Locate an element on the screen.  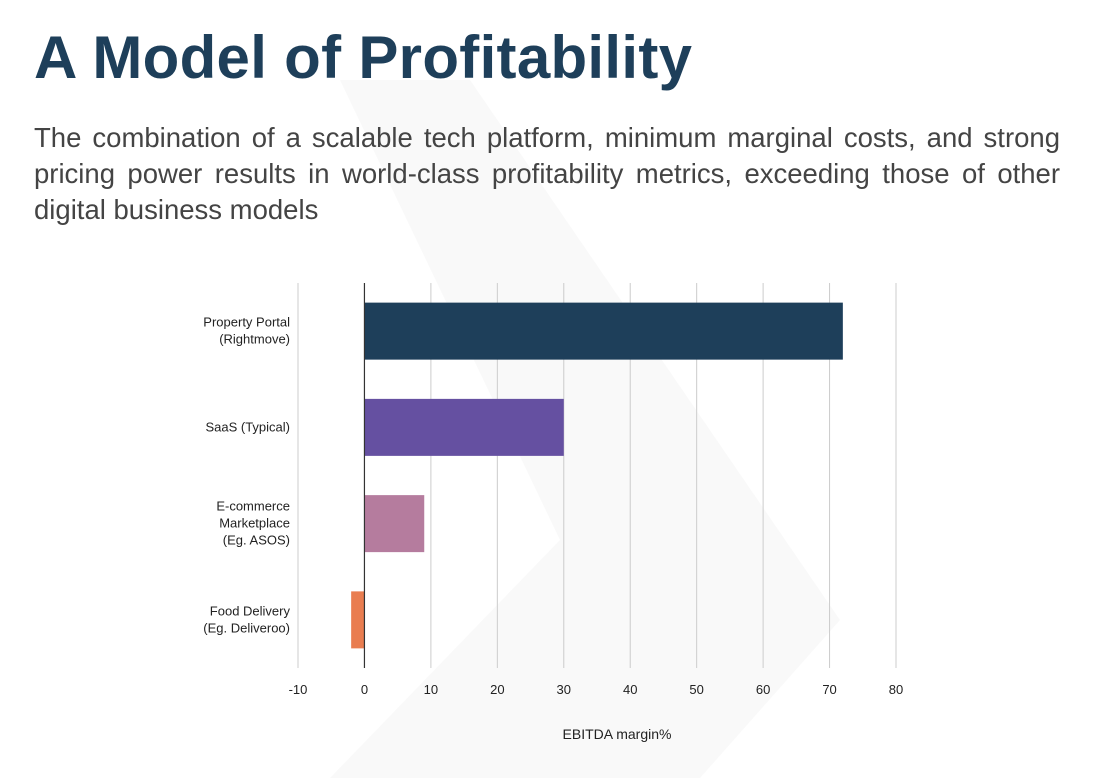
x-tick-label: 20 is located at coordinates (497, 689).